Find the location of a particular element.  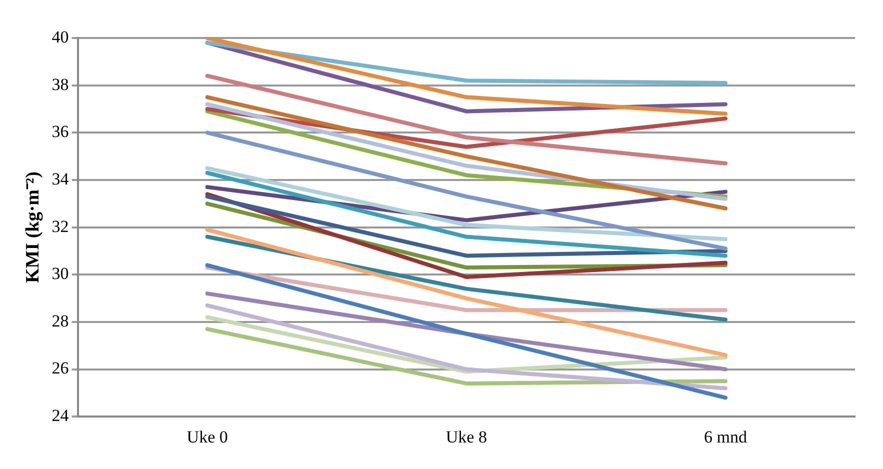

y-tick-label: 28 is located at coordinates (60, 320).